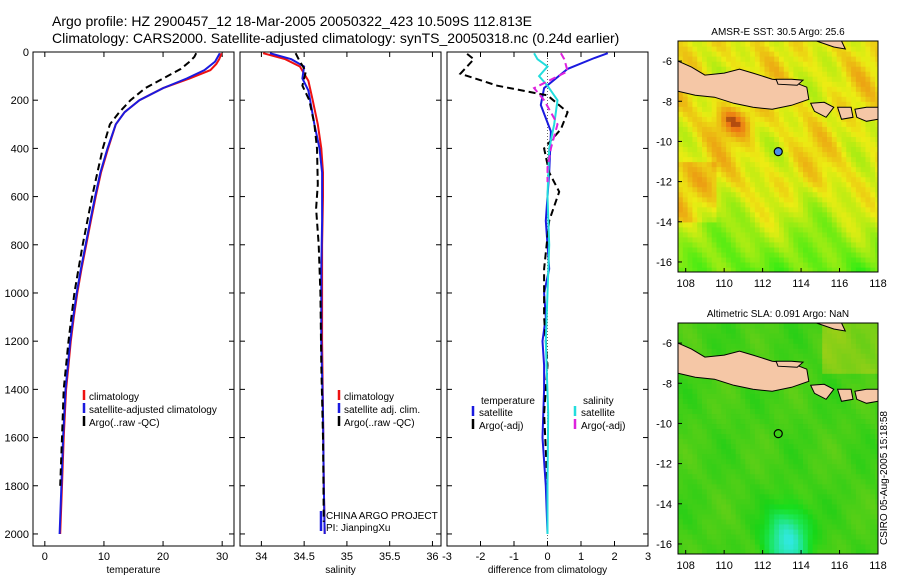 The width and height of the screenshot is (900, 580). Describe the element at coordinates (128, 269) in the screenshot. I see `series-line-argo` at that location.